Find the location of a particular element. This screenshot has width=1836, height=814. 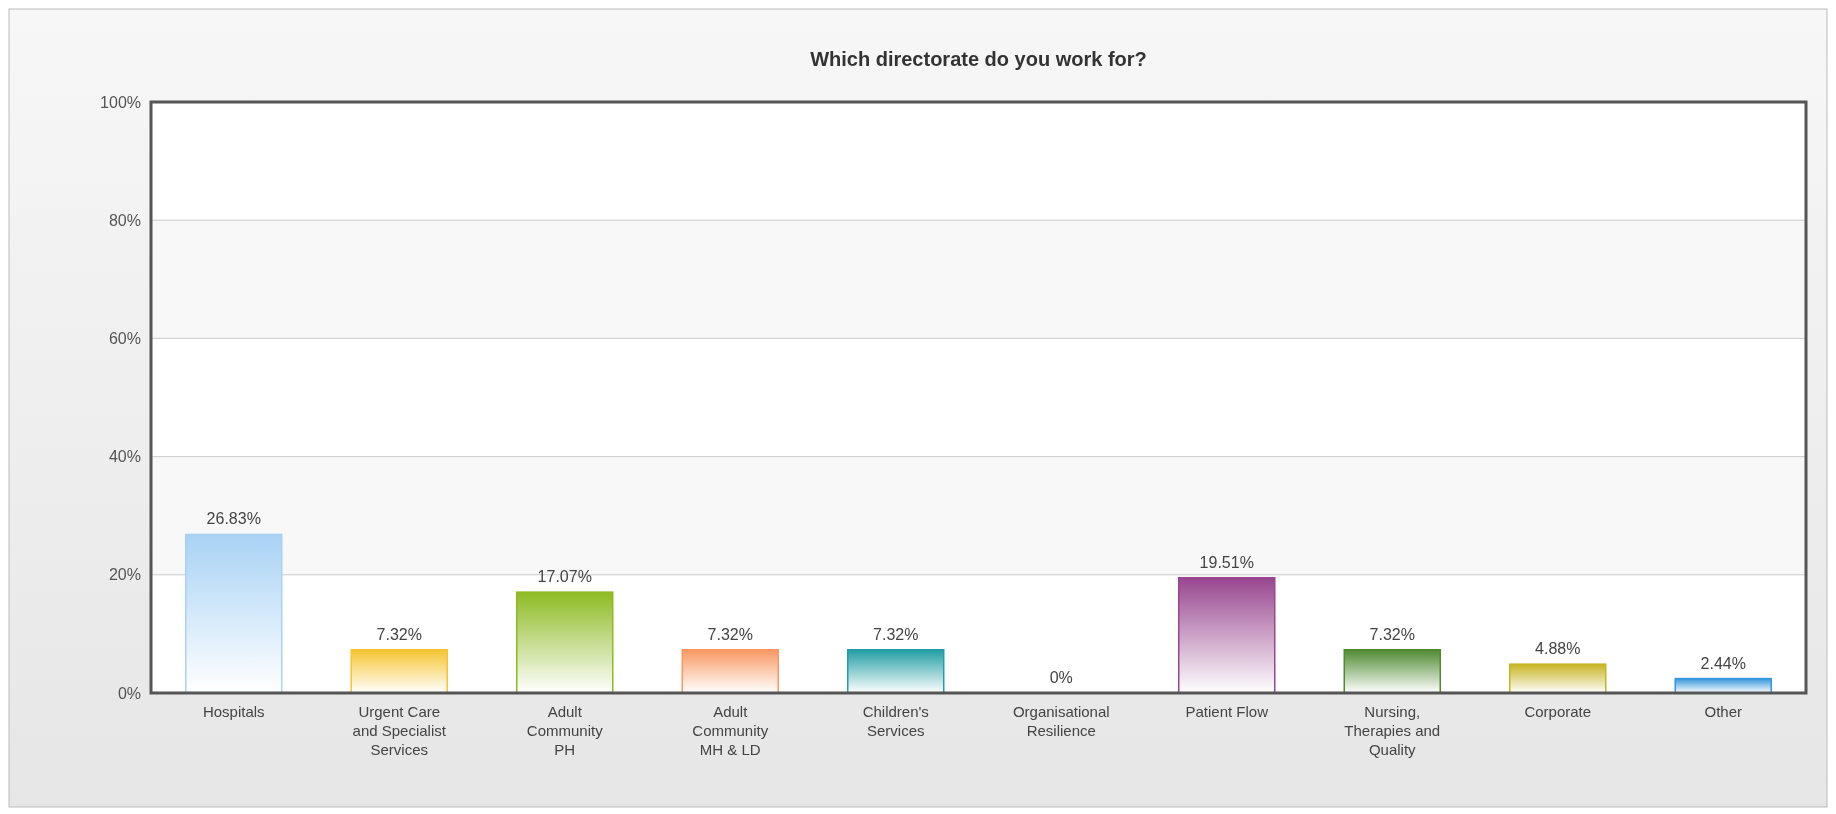

x-tick-label: Adult Community MH & LD is located at coordinates (730, 730).